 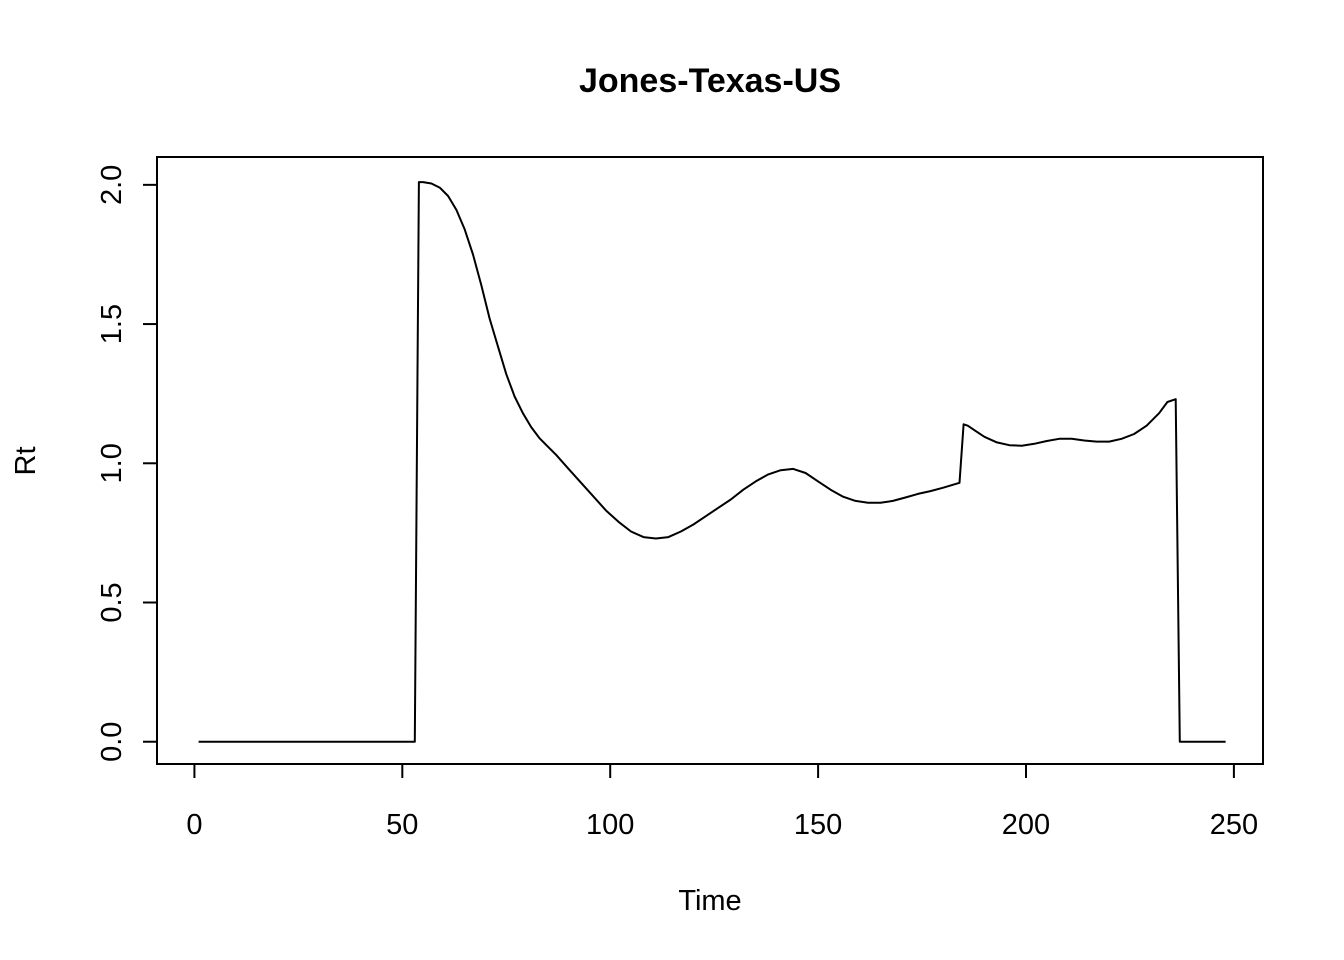 I want to click on chart-title: Jones-Texas-US, so click(x=710, y=81).